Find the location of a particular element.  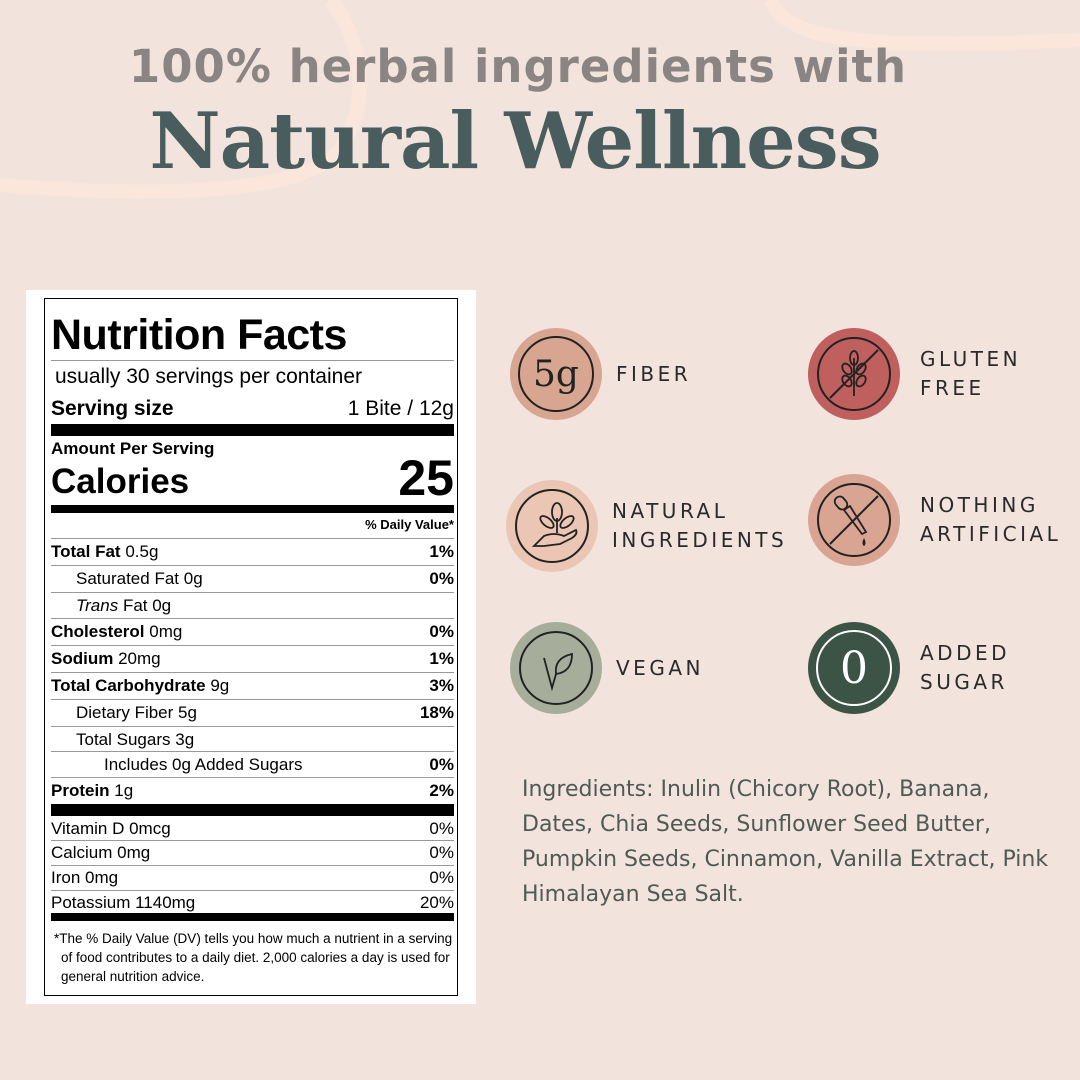

vitamin-row: Iron 0mg 0% is located at coordinates (252, 878).